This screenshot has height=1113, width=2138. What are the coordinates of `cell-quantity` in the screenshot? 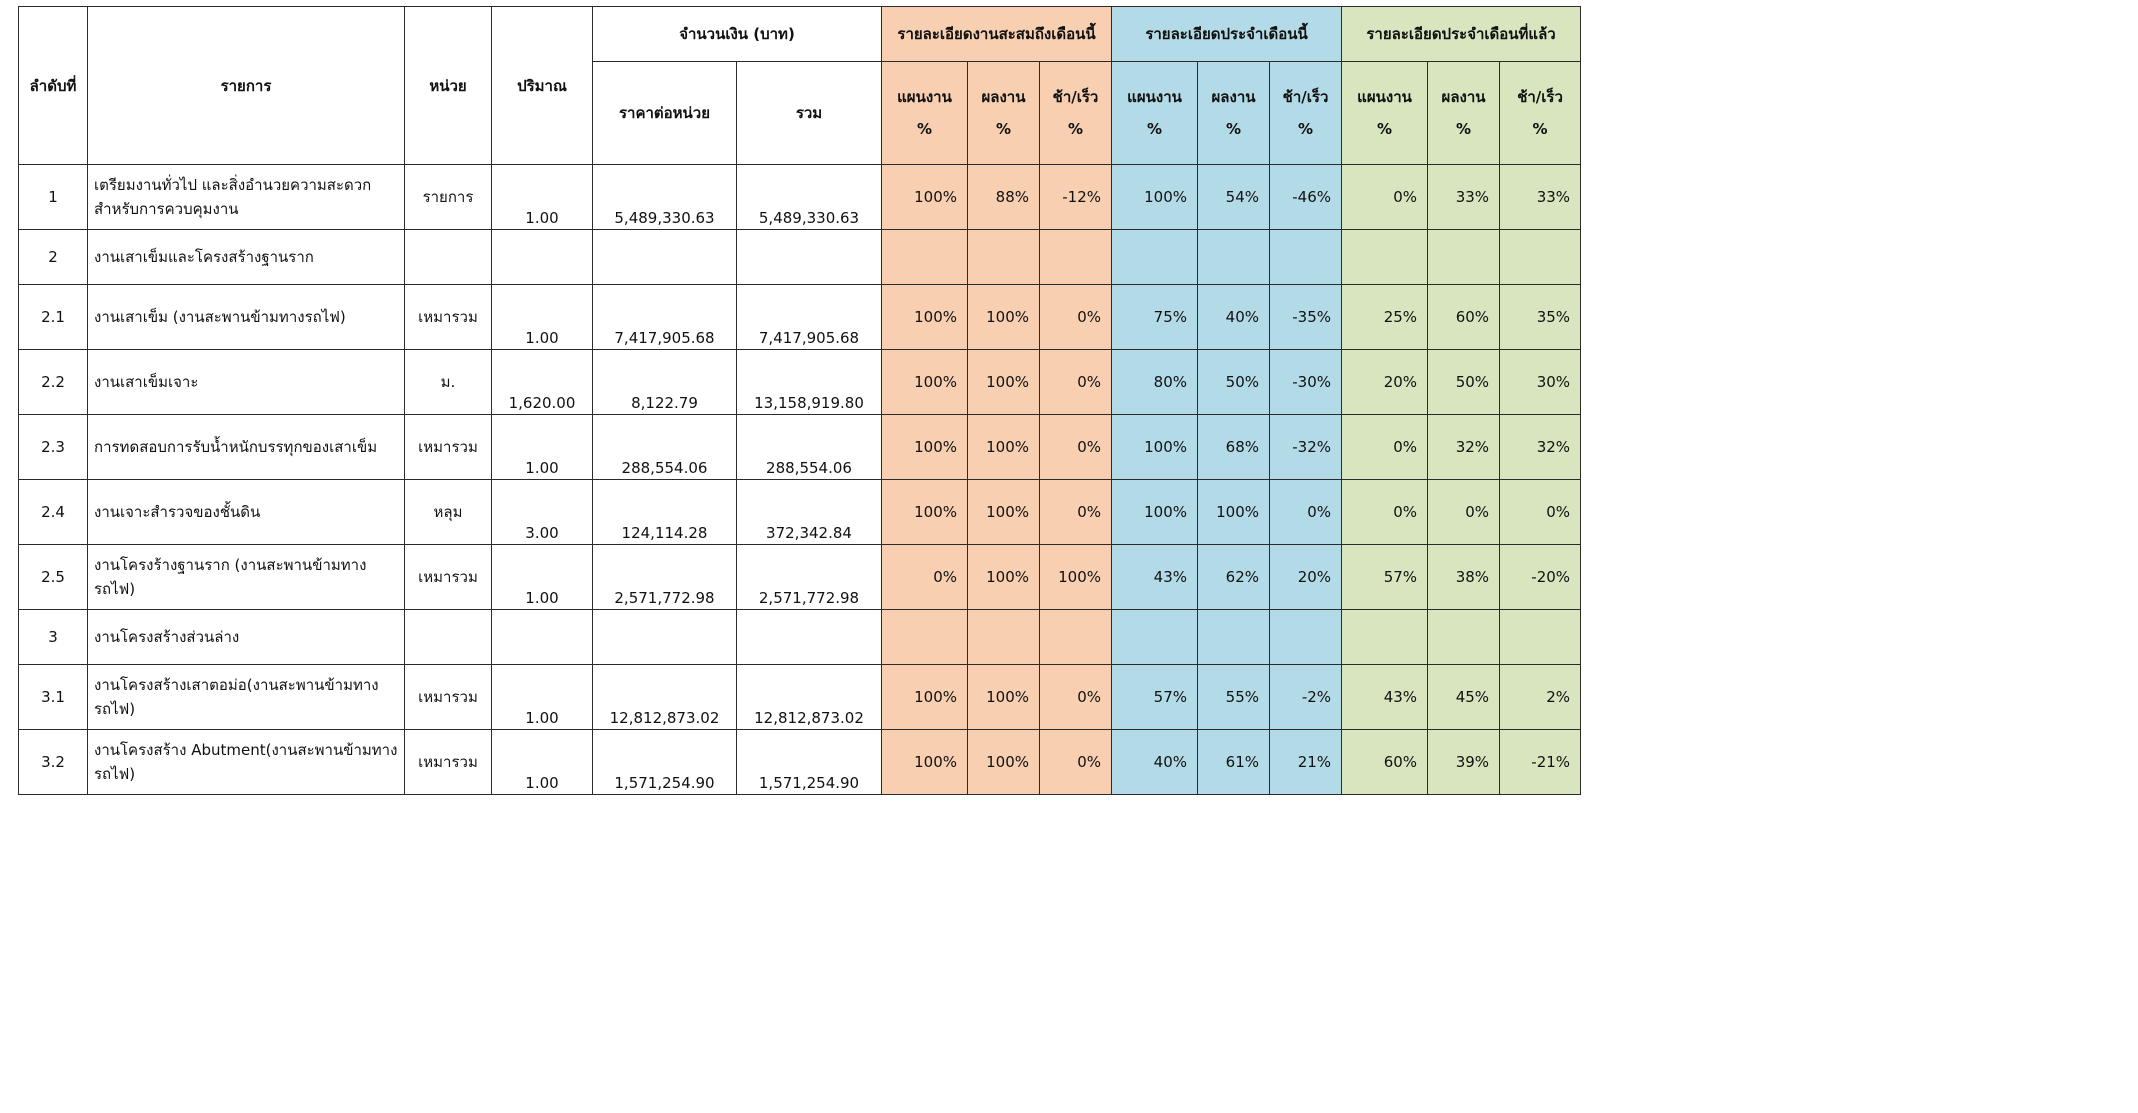 It's located at (542, 637).